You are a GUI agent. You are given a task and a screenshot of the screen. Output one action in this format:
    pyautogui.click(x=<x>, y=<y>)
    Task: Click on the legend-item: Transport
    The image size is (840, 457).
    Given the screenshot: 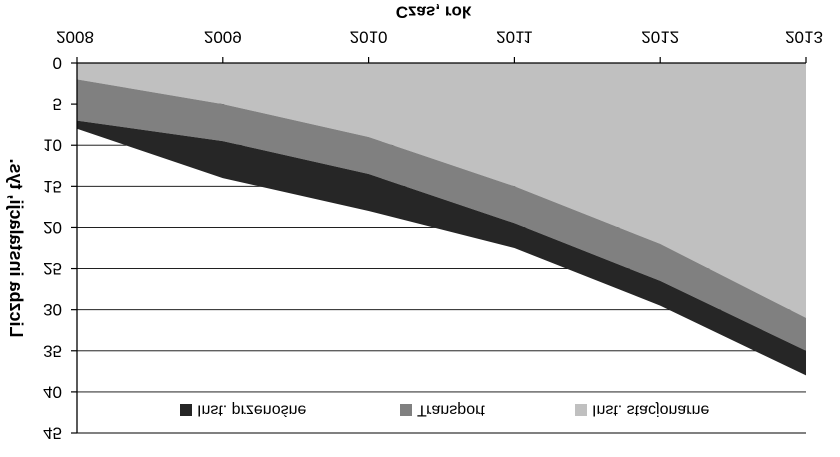 What is the action you would take?
    pyautogui.click(x=442, y=410)
    